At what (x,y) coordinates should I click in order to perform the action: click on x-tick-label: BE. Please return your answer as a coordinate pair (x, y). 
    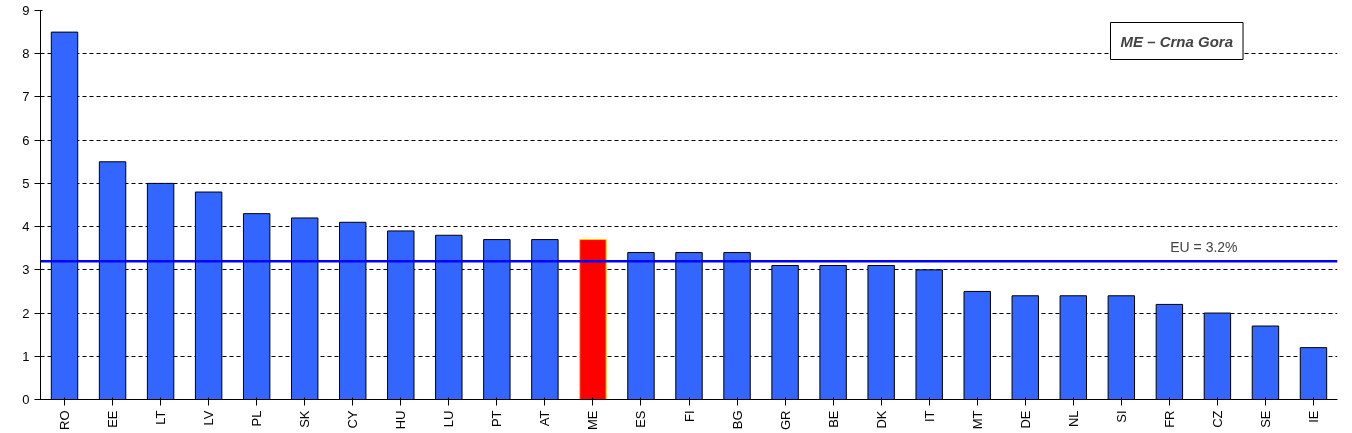
    Looking at the image, I should click on (833, 419).